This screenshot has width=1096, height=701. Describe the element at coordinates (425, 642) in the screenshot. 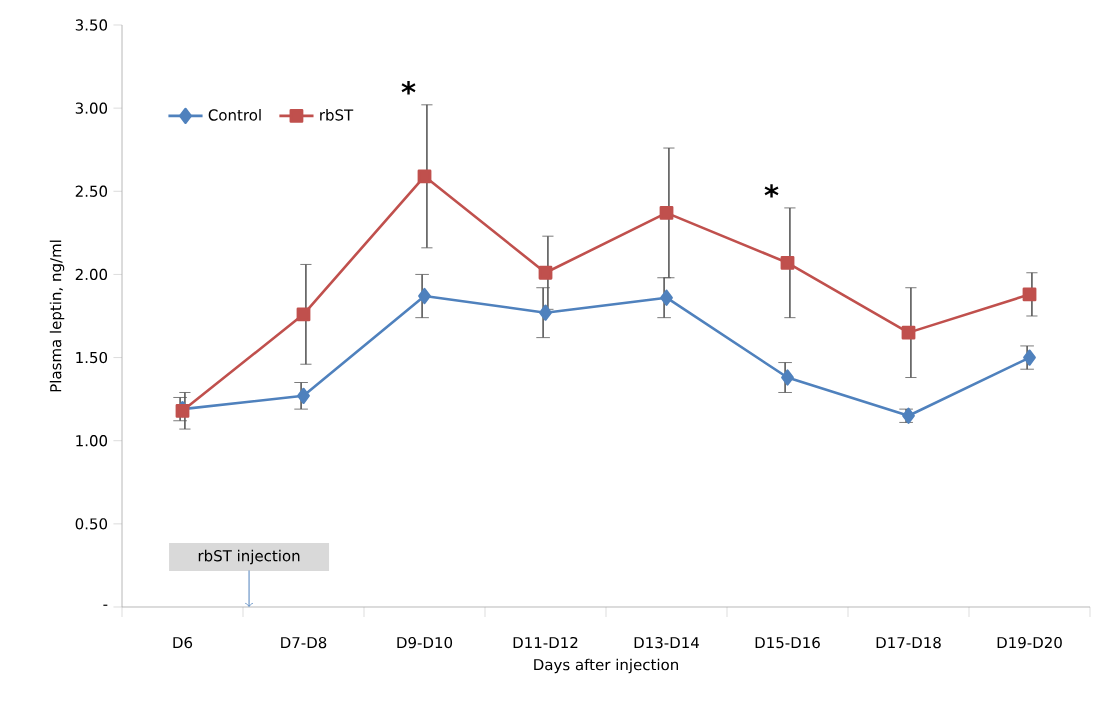

I see `x-tick-label: D9-D10` at that location.